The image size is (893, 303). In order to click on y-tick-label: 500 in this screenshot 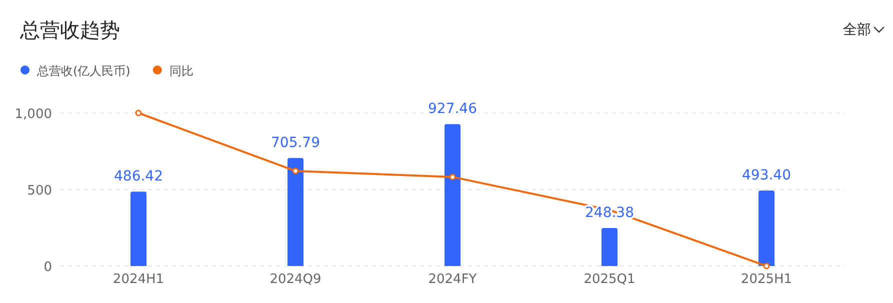, I will do `click(39, 191)`.